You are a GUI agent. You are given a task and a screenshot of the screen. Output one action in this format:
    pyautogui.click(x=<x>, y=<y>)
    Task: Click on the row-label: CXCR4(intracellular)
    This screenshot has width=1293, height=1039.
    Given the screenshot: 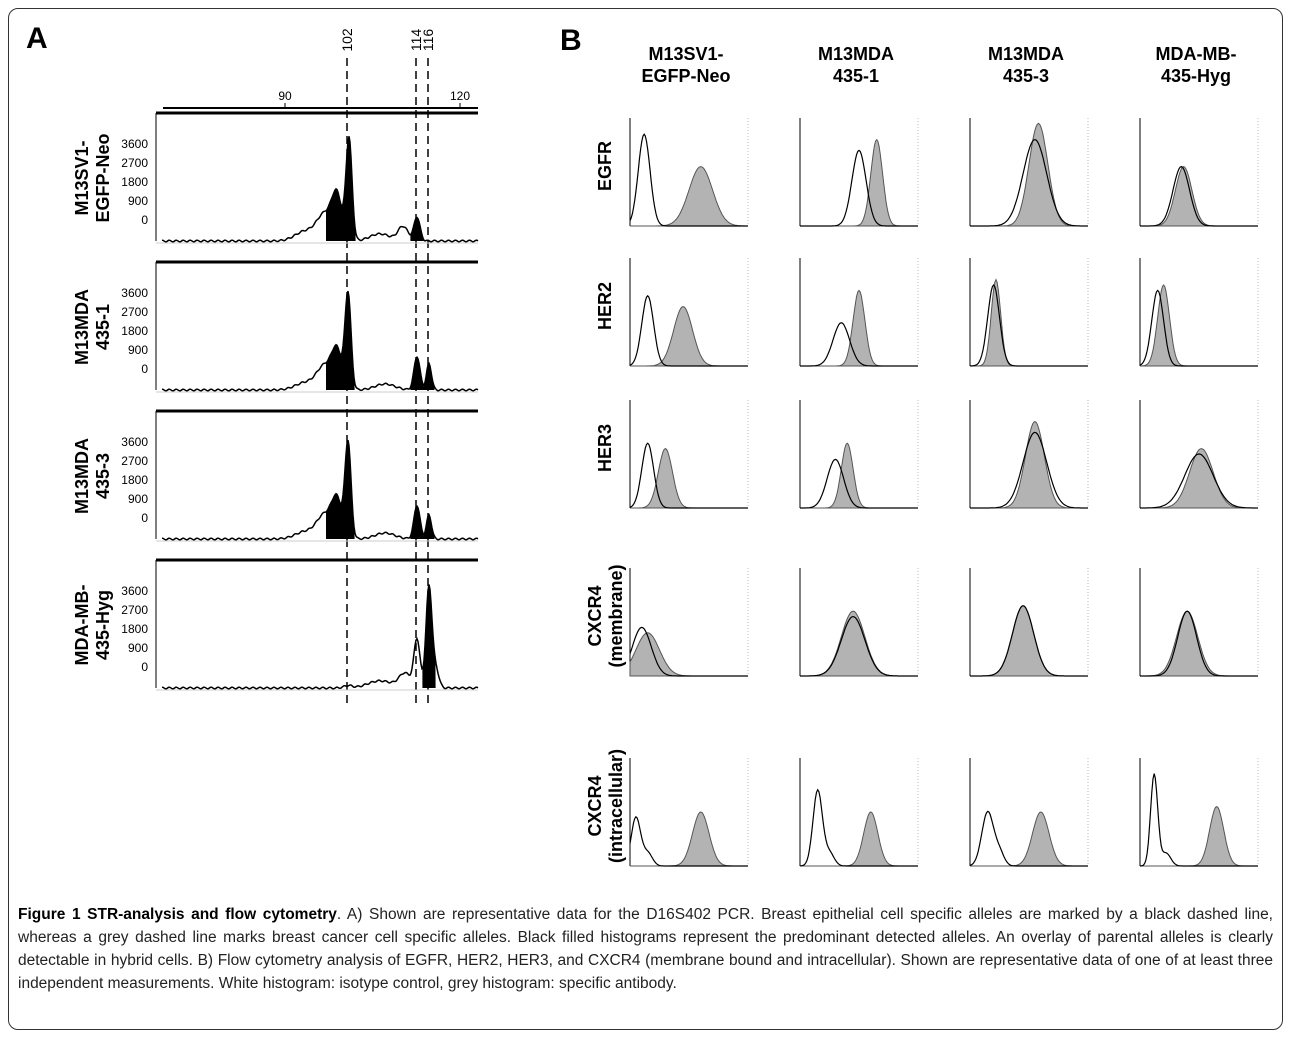 What is the action you would take?
    pyautogui.click(x=605, y=806)
    